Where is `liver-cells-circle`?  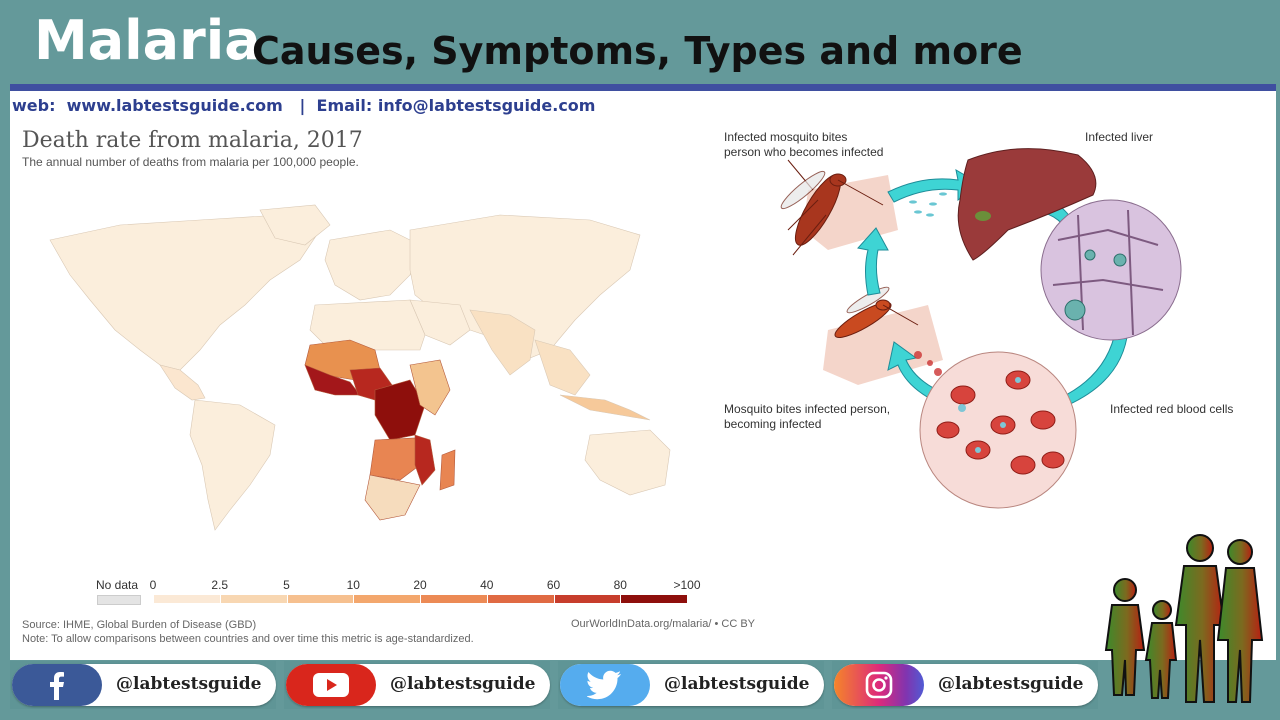 liver-cells-circle is located at coordinates (1111, 270).